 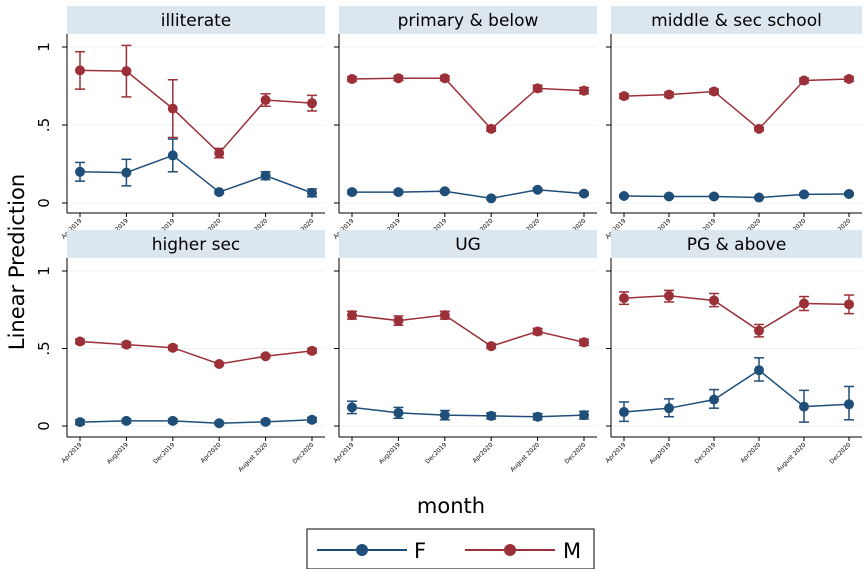 I want to click on panel-title: illiterate, so click(x=196, y=21).